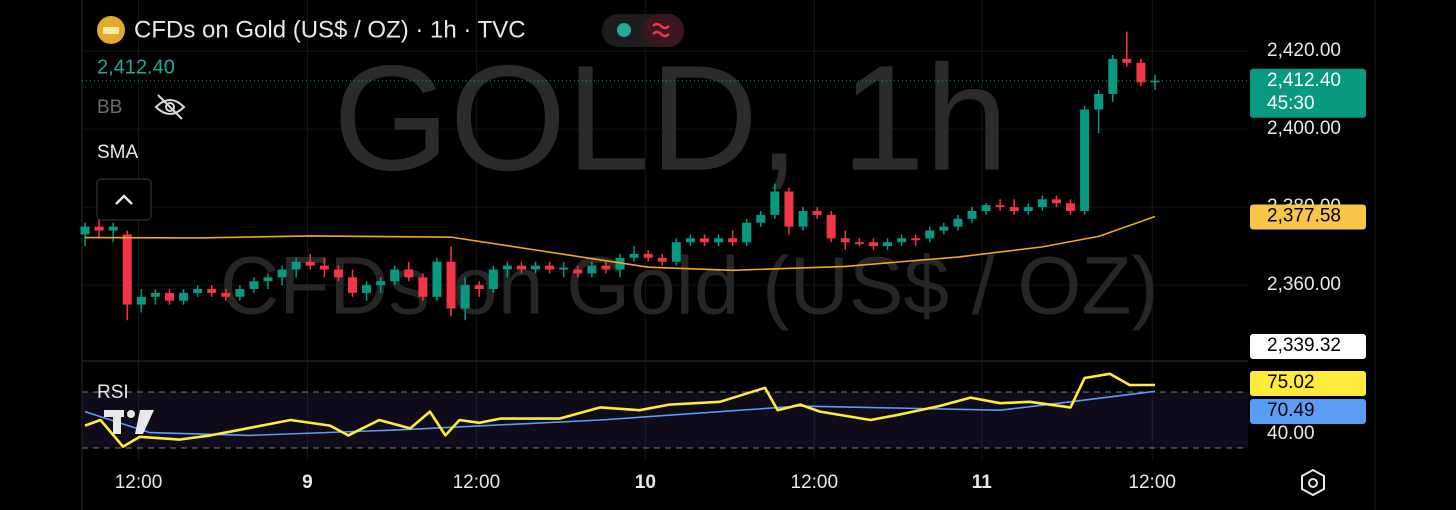 The height and width of the screenshot is (510, 1456). Describe the element at coordinates (1291, 410) in the screenshot. I see `rsi-ma-value-text: 70.49` at that location.